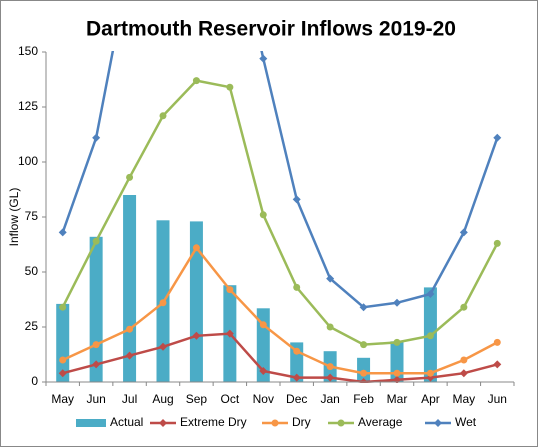 The image size is (539, 448). What do you see at coordinates (430, 399) in the screenshot?
I see `x-tick-label: Apr` at bounding box center [430, 399].